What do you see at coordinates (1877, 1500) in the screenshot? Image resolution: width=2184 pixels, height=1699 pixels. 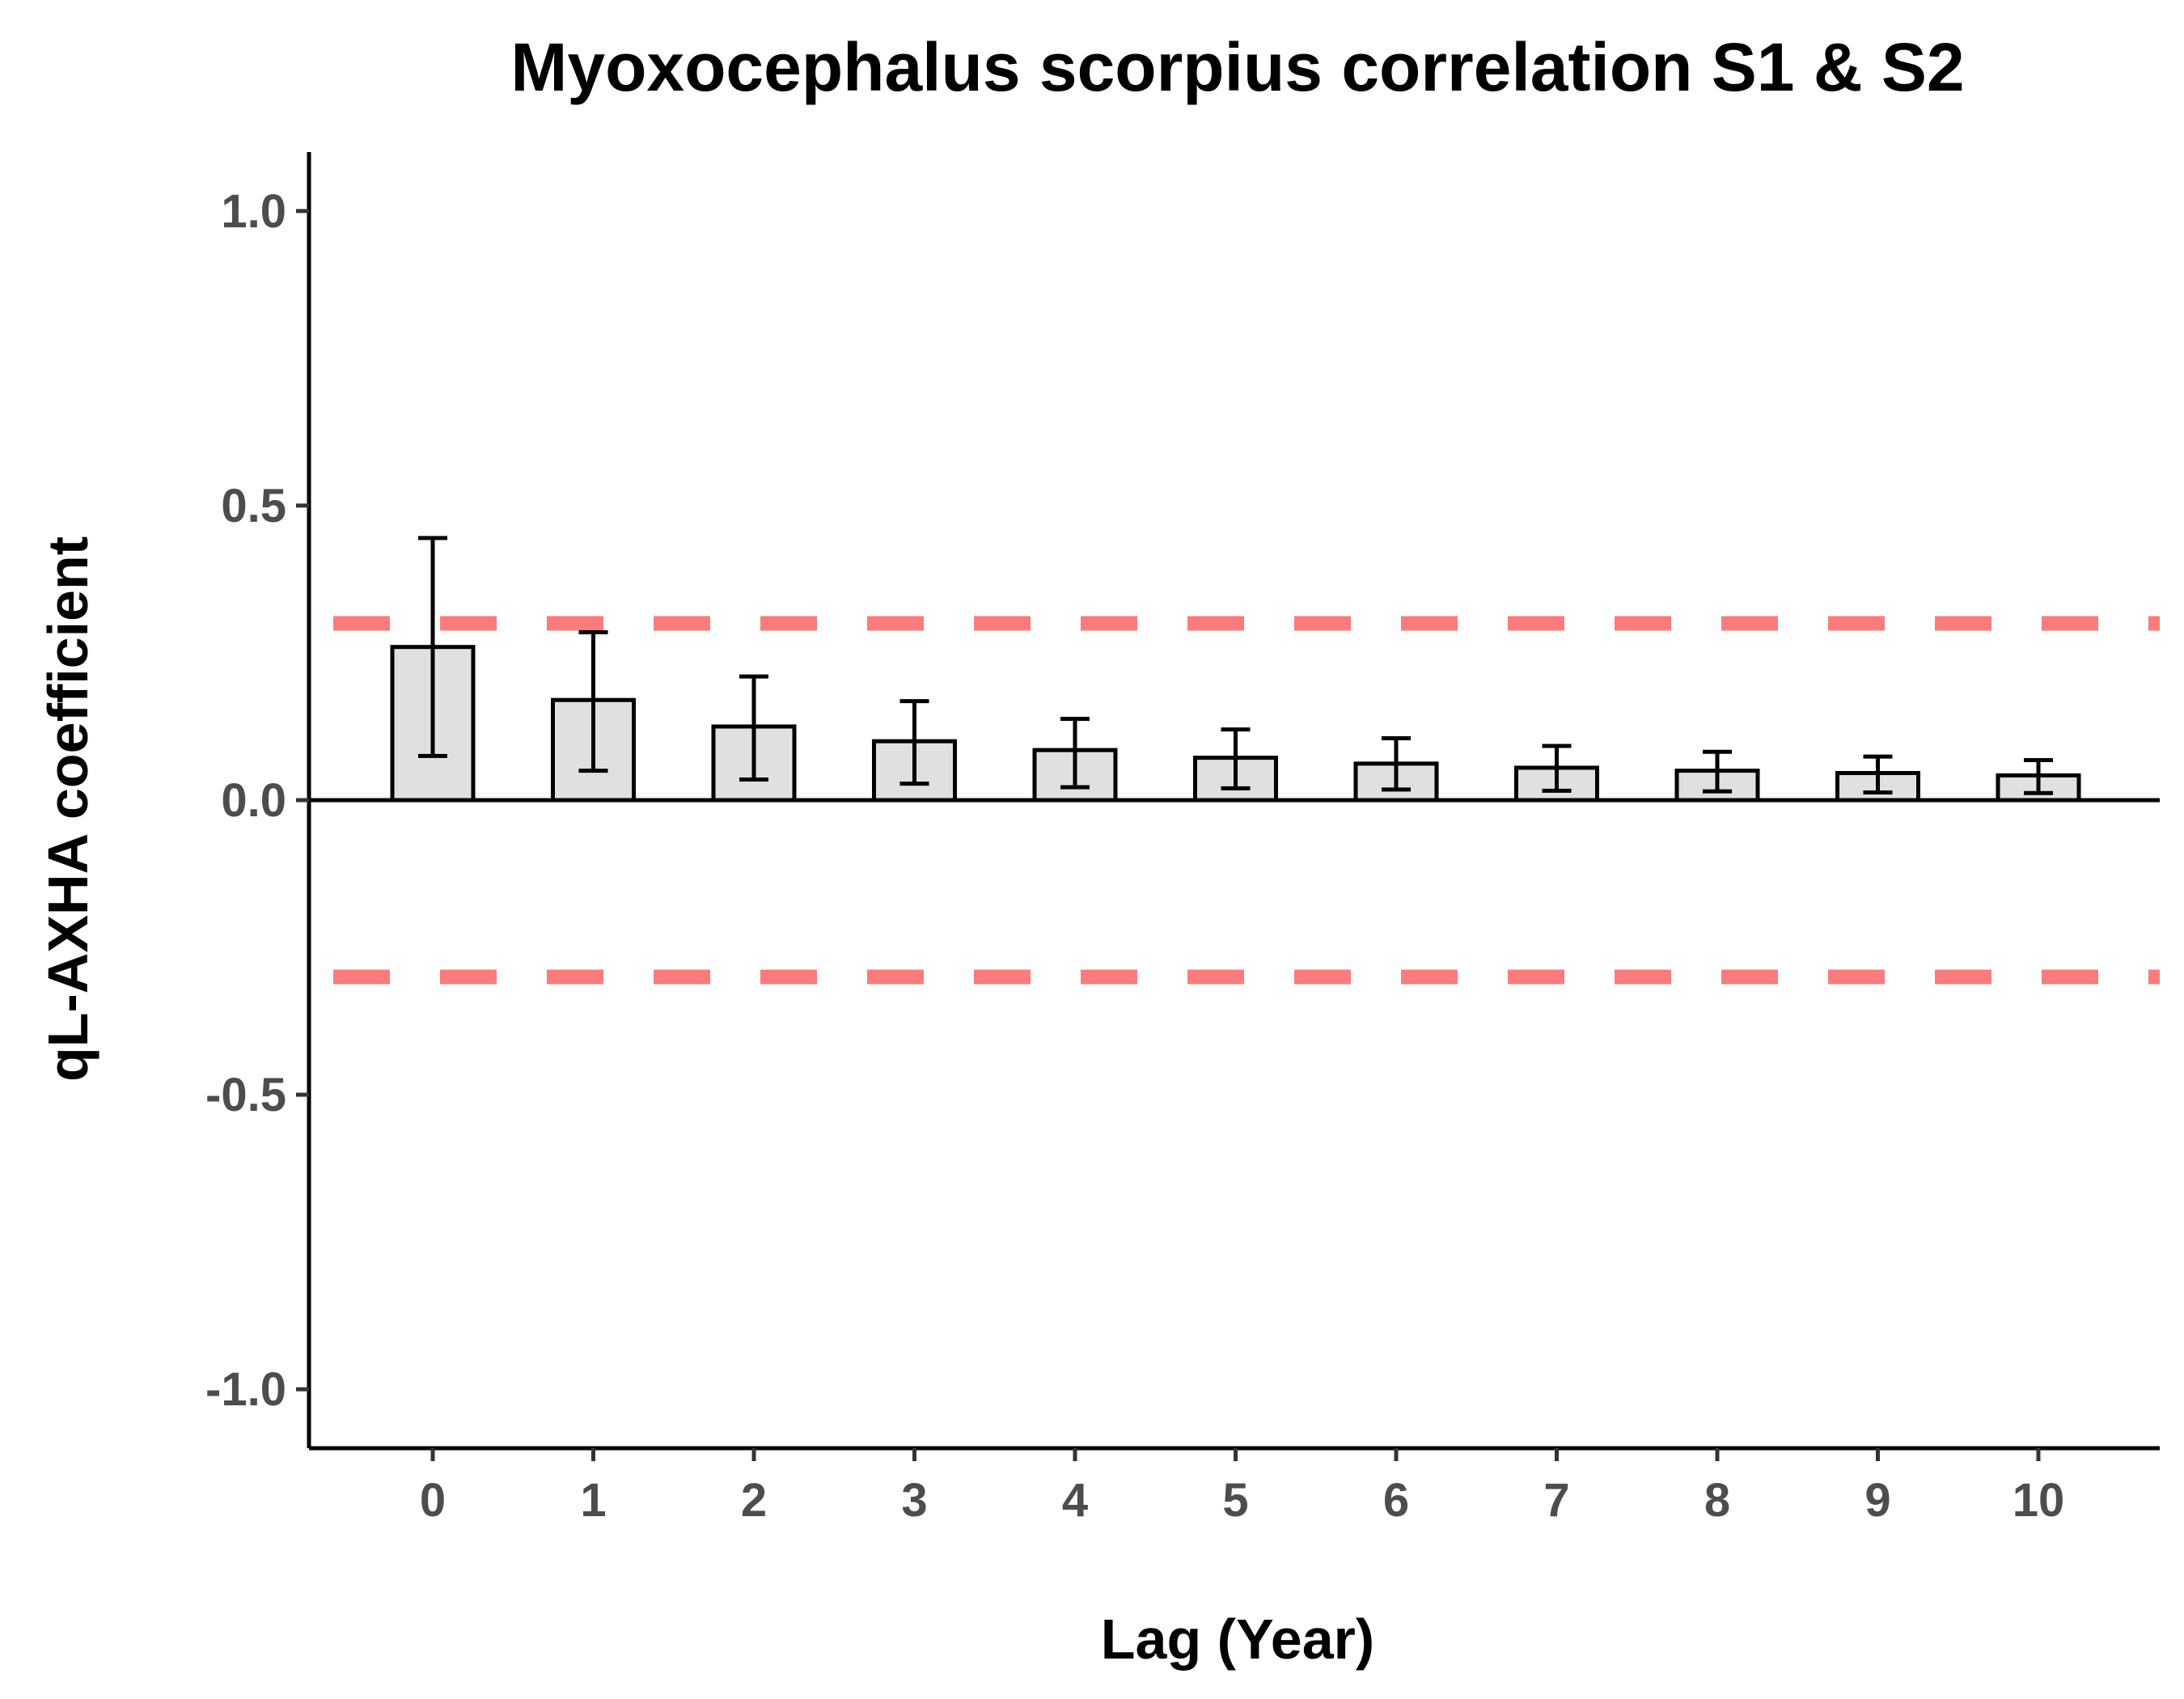 I see `x-tick-label: 9` at bounding box center [1877, 1500].